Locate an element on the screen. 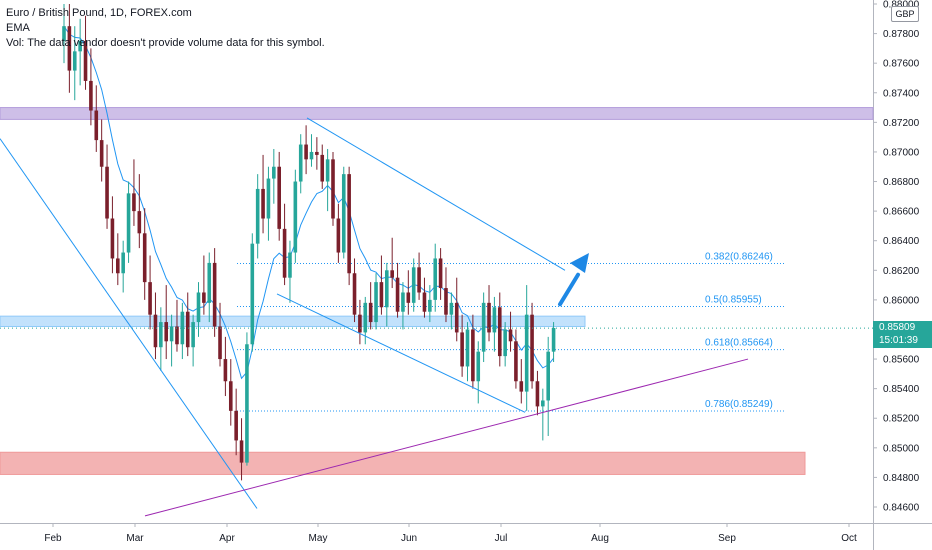 This screenshot has height=550, width=932. channel-upper-line is located at coordinates (436, 194).